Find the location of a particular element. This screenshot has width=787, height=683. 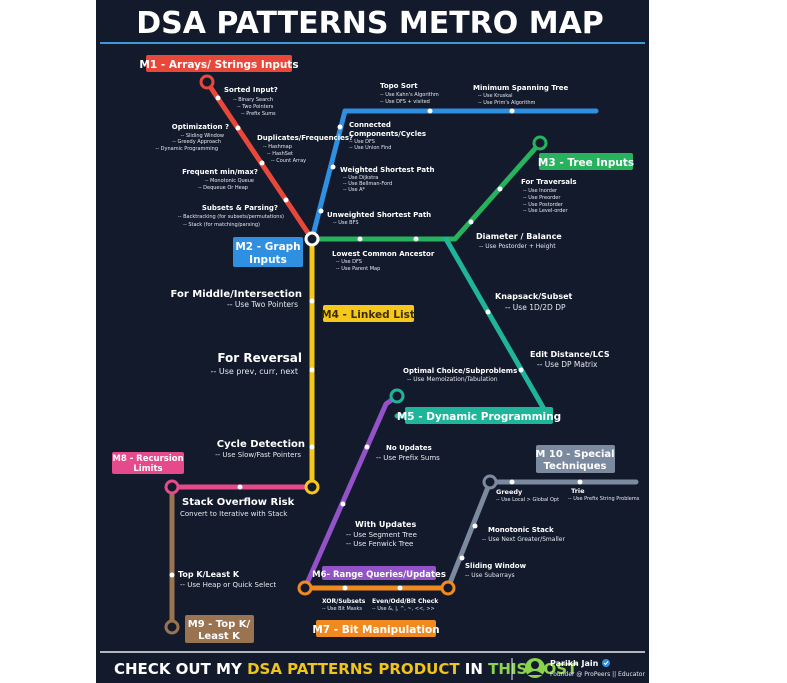

m10-label: M 10 - Special Techniques is located at coordinates (575, 459).